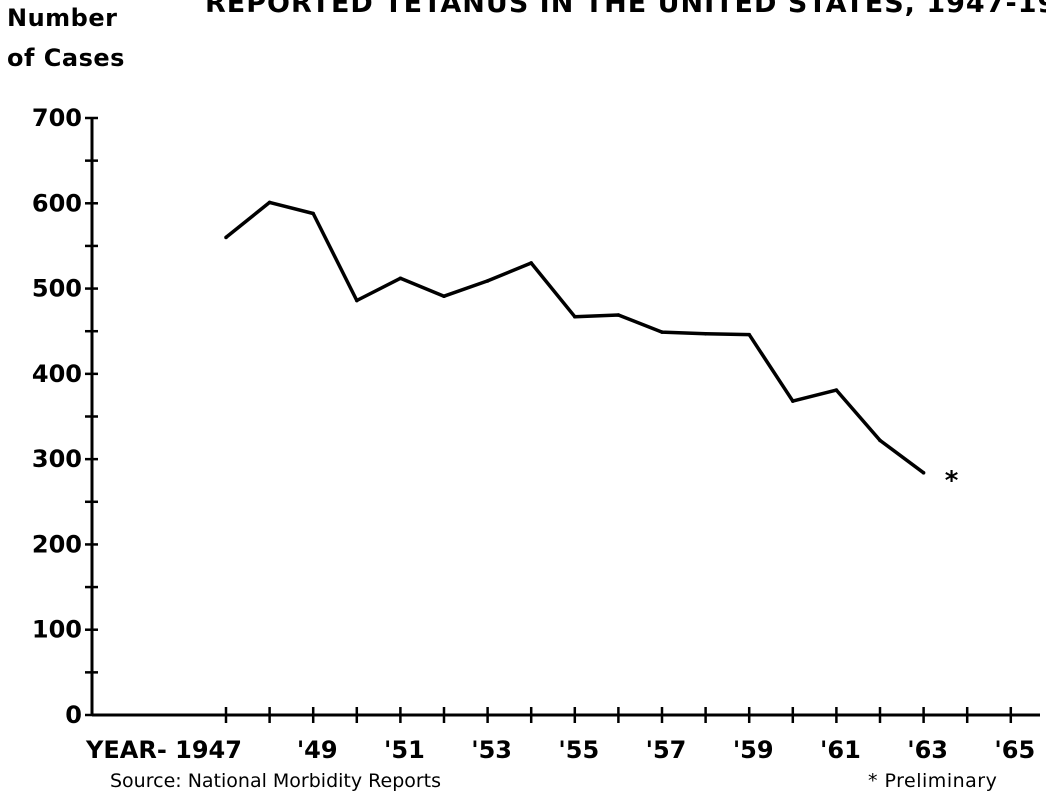 This screenshot has width=1046, height=796. I want to click on y-axis-label-line2: of Cases, so click(66, 58).